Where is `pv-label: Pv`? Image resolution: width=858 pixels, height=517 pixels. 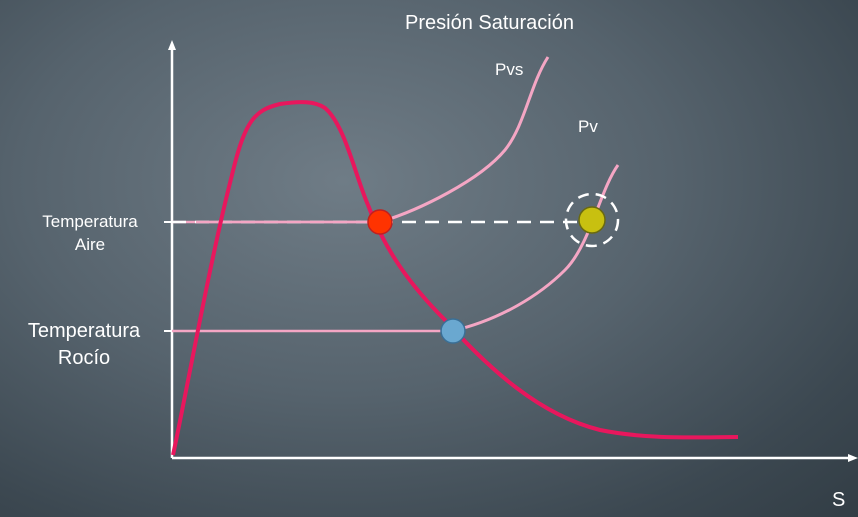
pv-label: Pv is located at coordinates (588, 126).